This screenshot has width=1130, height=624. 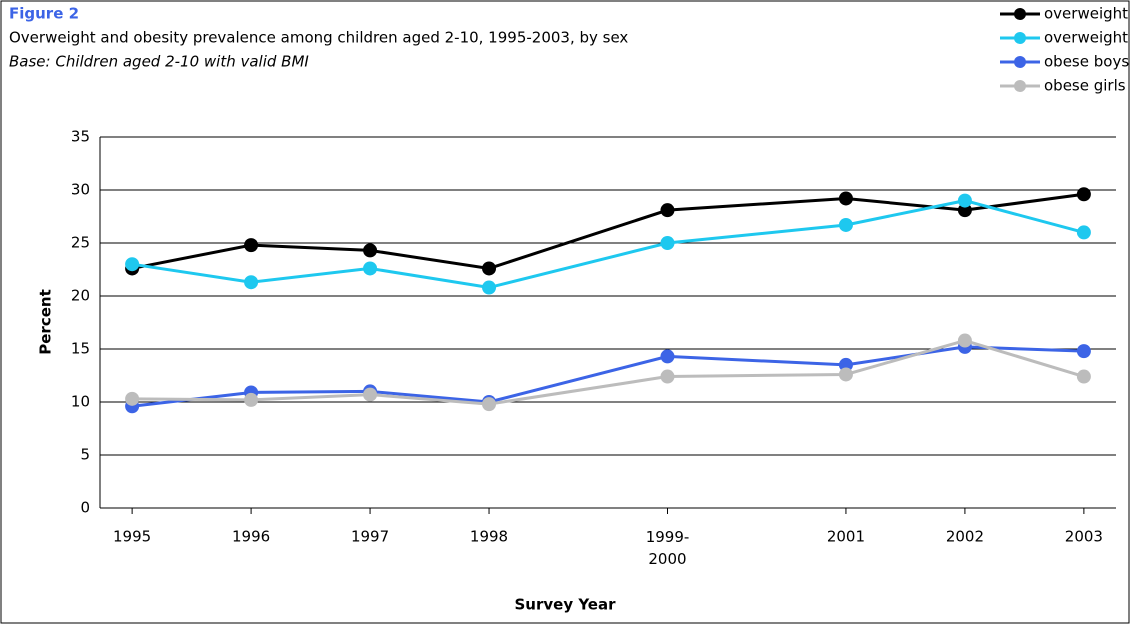 I want to click on x-axis-label: Survey Year, so click(x=565, y=605).